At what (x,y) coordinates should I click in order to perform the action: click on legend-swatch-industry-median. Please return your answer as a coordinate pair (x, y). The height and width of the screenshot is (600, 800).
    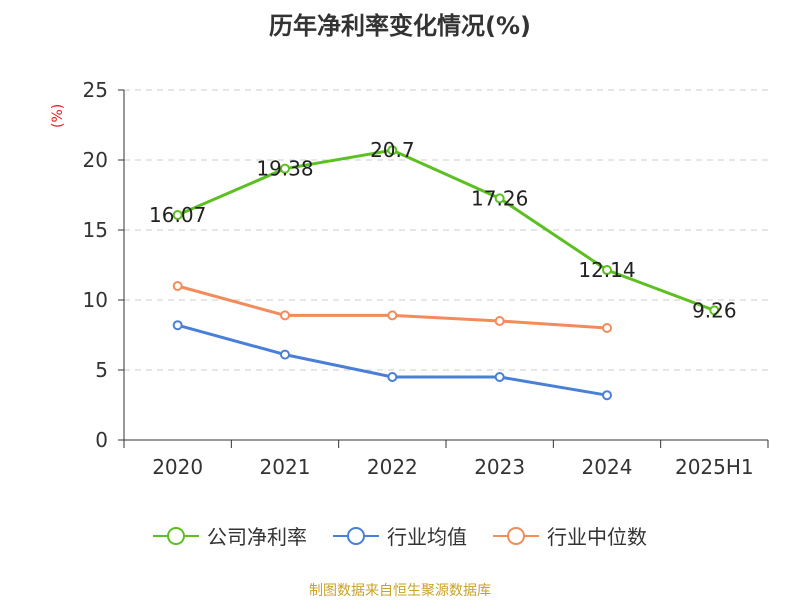
    Looking at the image, I should click on (516, 535).